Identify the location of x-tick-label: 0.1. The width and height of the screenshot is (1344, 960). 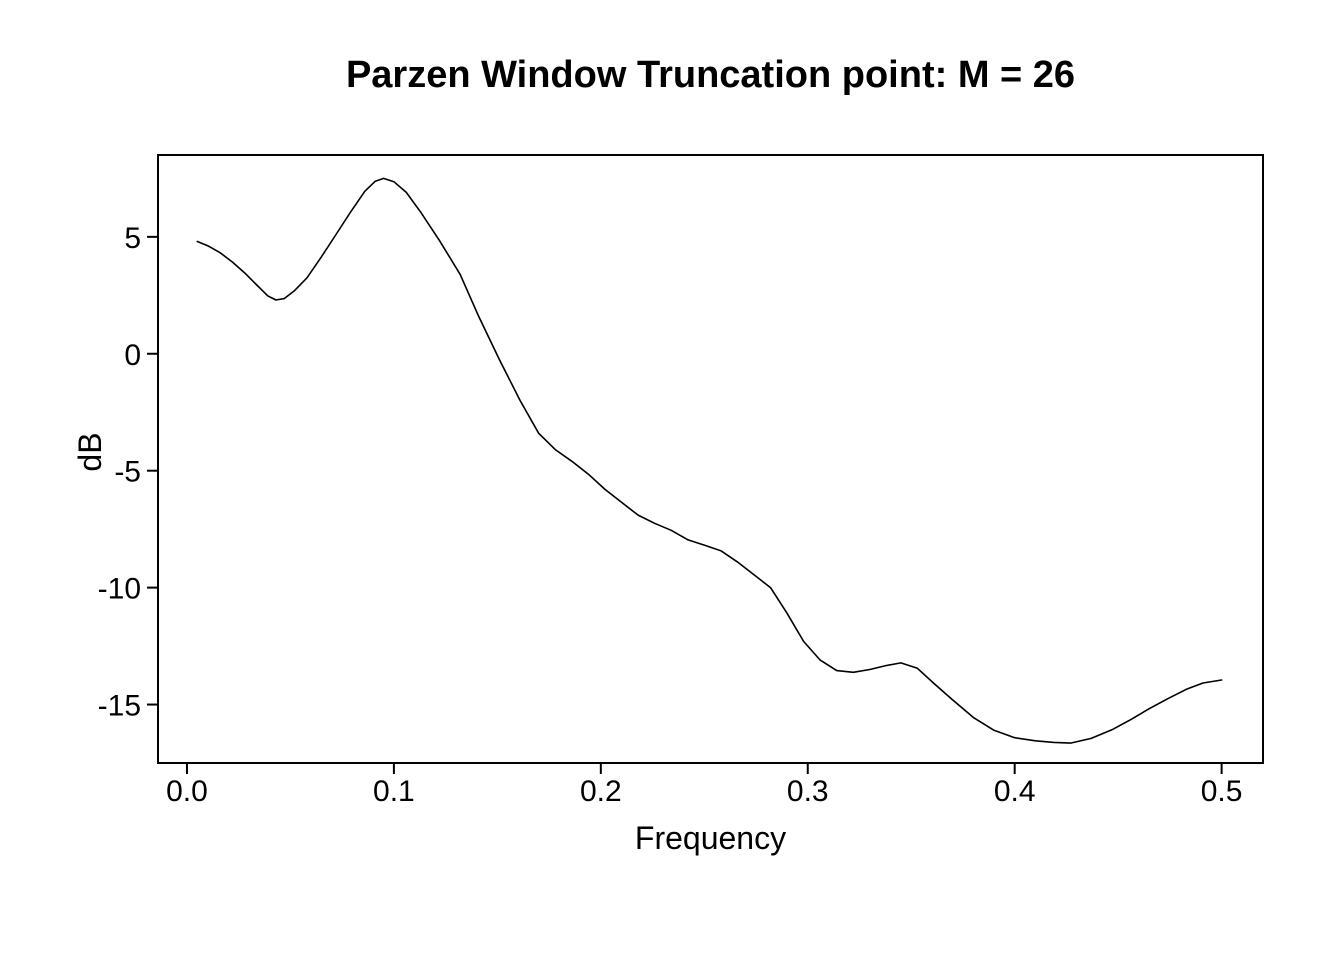
(394, 791).